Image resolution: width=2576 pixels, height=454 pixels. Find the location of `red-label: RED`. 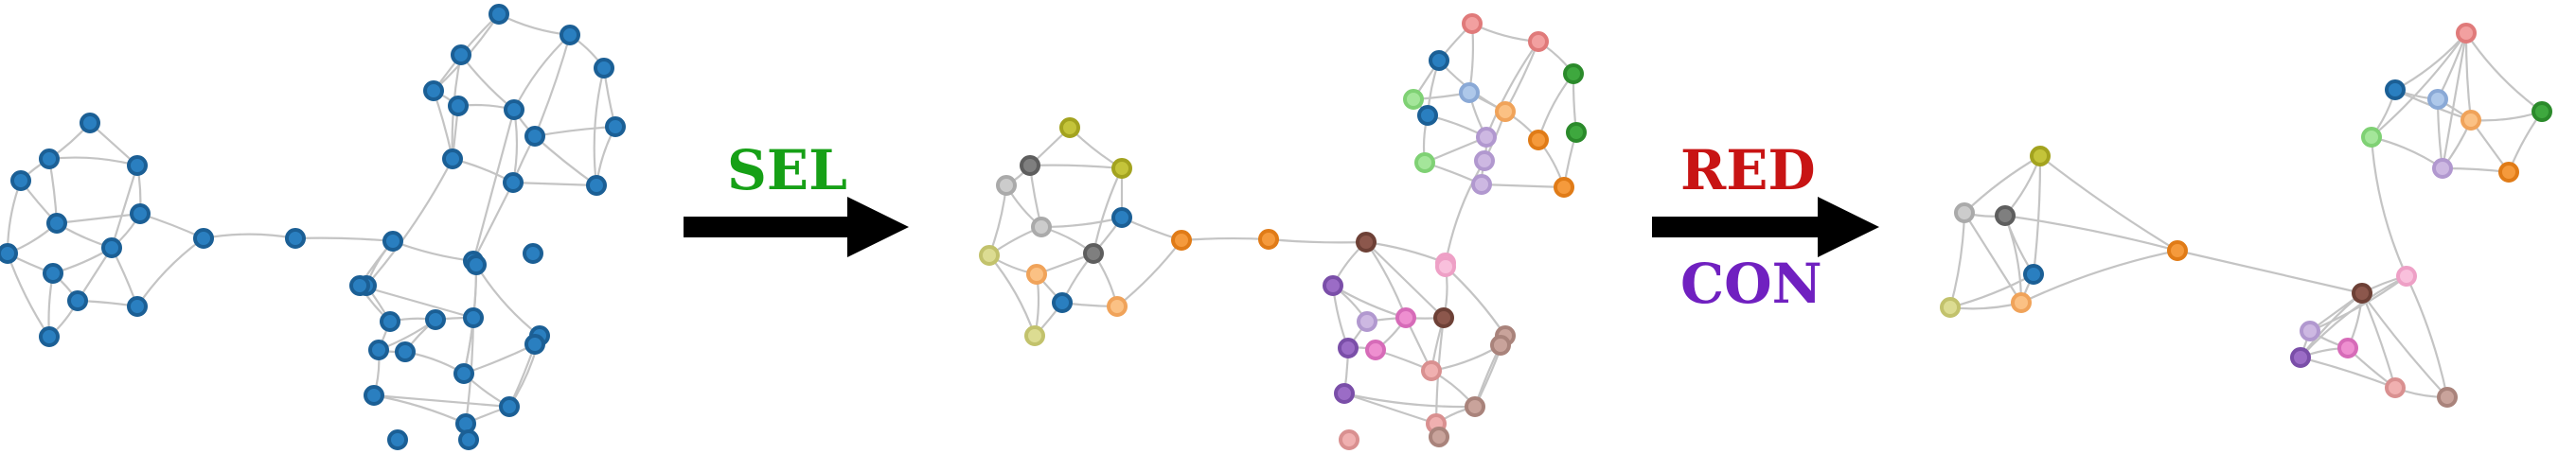

red-label: RED is located at coordinates (1748, 170).